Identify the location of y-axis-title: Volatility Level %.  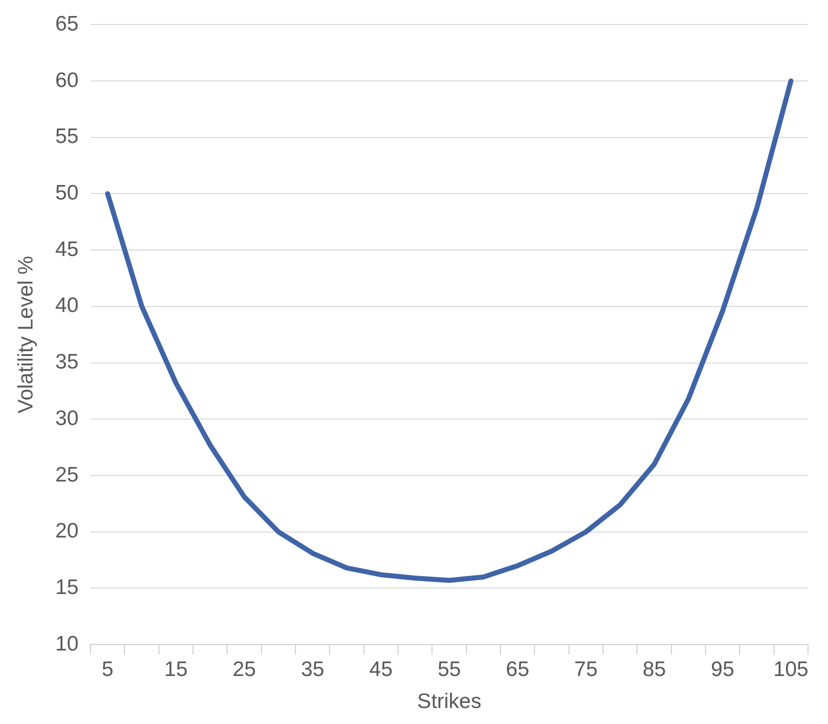
(26, 335).